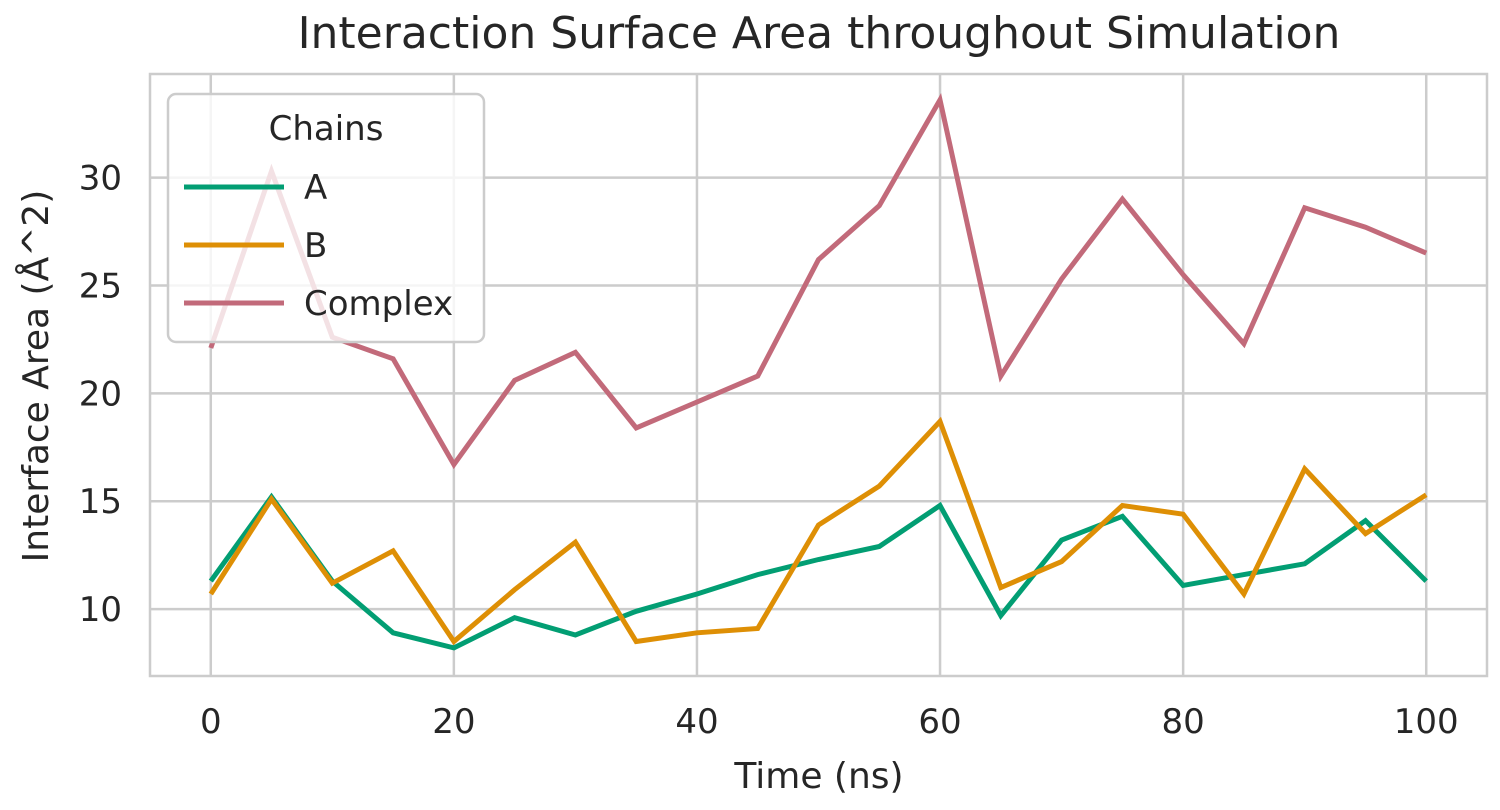 The height and width of the screenshot is (810, 1500). I want to click on legend-label: Complex, so click(378, 304).